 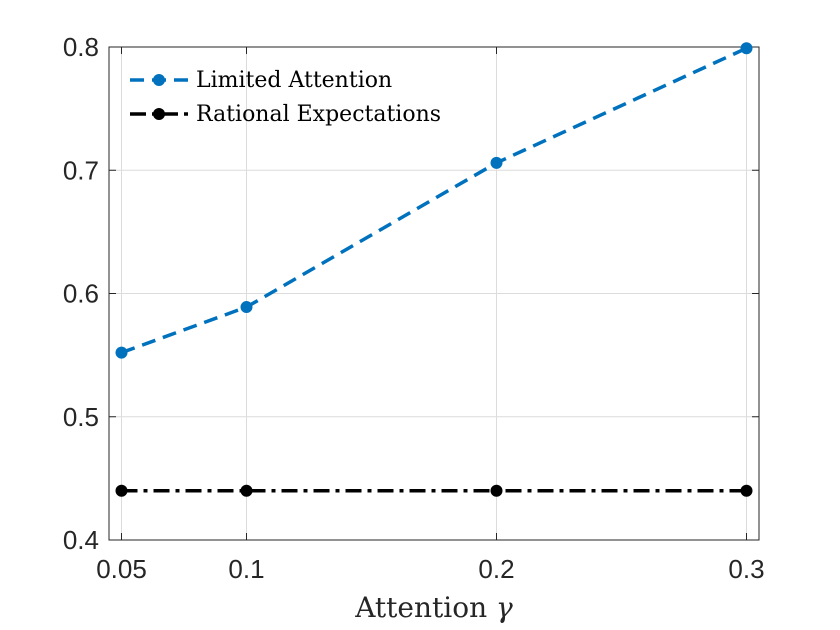 What do you see at coordinates (81, 294) in the screenshot?
I see `y-tick-label: 0.6` at bounding box center [81, 294].